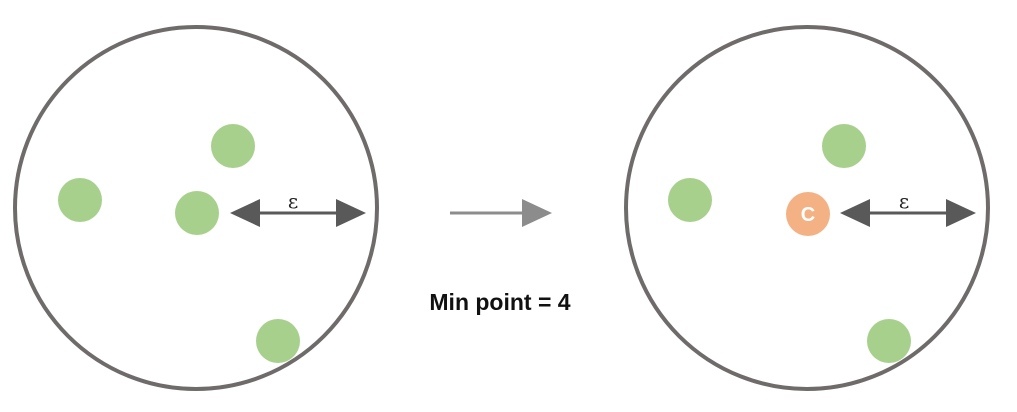  What do you see at coordinates (233, 146) in the screenshot?
I see `left-point-top` at bounding box center [233, 146].